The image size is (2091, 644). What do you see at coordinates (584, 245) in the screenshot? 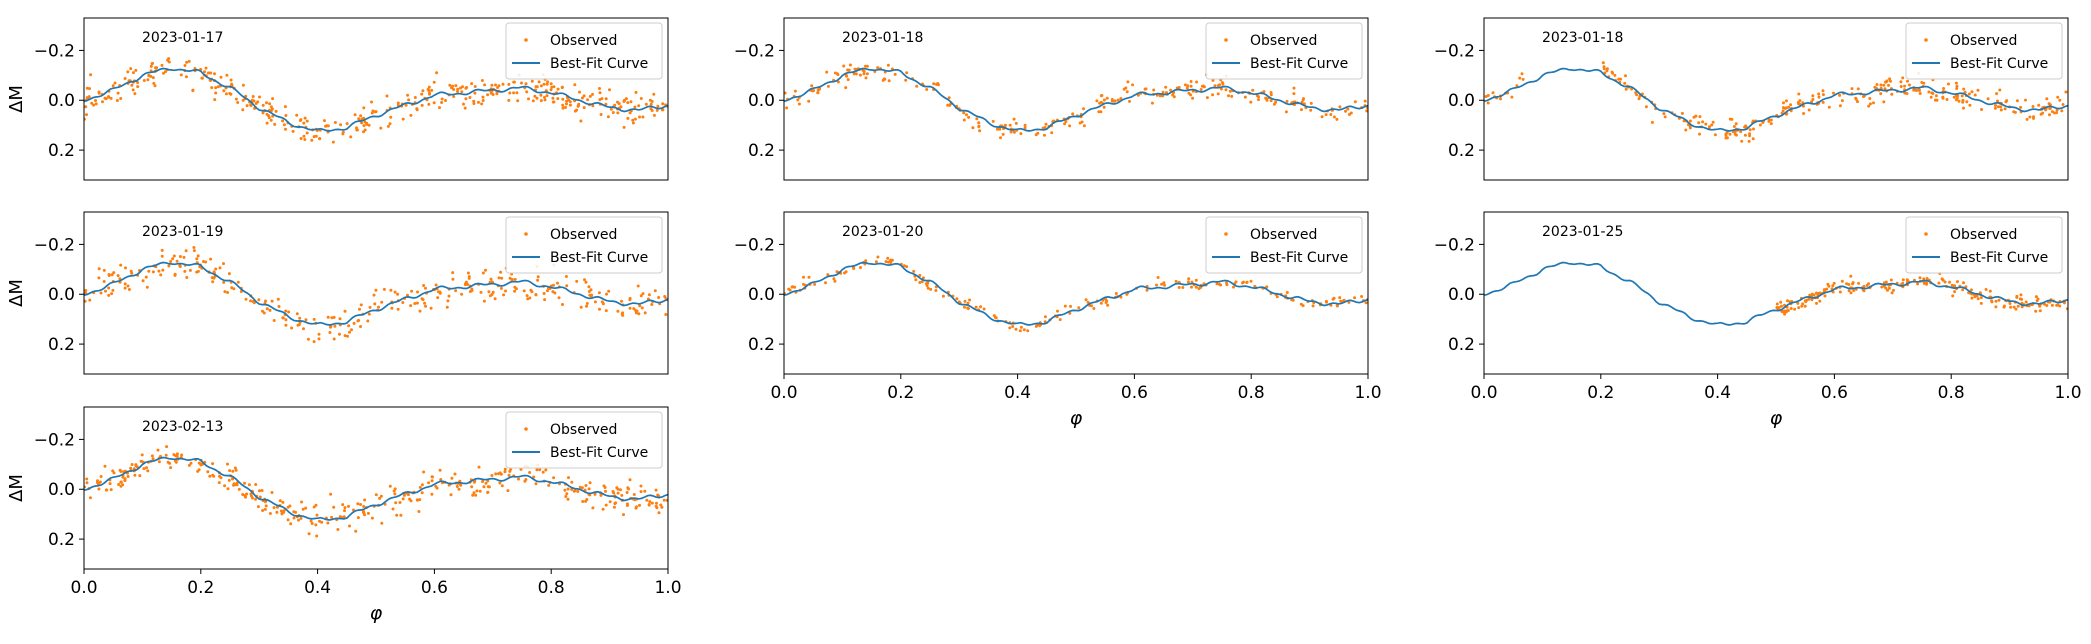
I see `legend-box` at bounding box center [584, 245].